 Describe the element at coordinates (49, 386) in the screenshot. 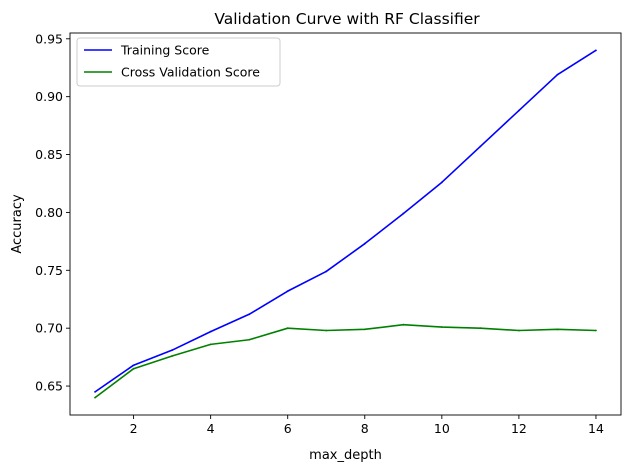

I see `y-tick-label: 0.65` at that location.